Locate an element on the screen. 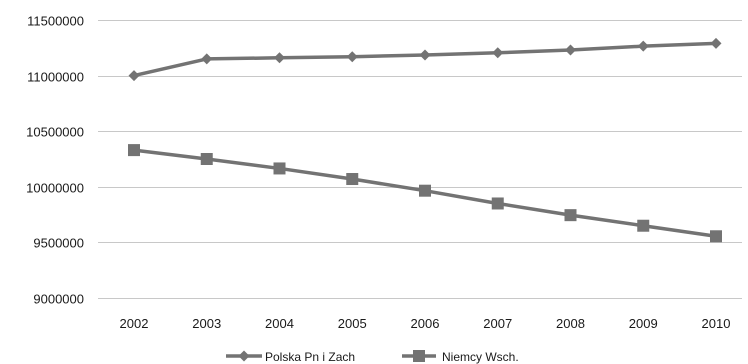 The height and width of the screenshot is (364, 748). y-tick-label: 10500000 is located at coordinates (55, 132).